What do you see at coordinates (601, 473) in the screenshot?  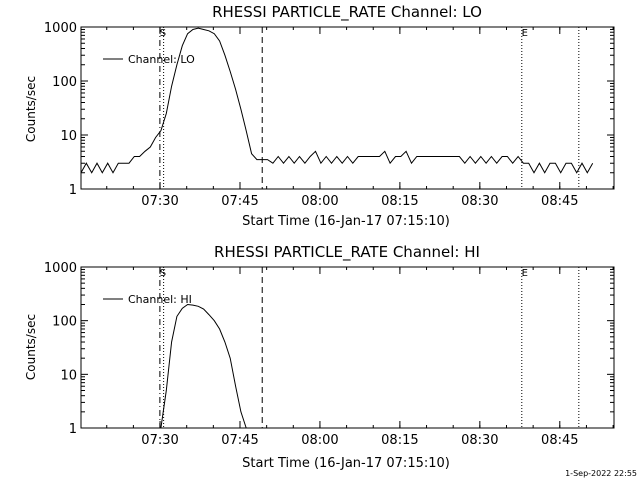 I see `footer-timestamp: 1-Sep-2022 22:55` at bounding box center [601, 473].